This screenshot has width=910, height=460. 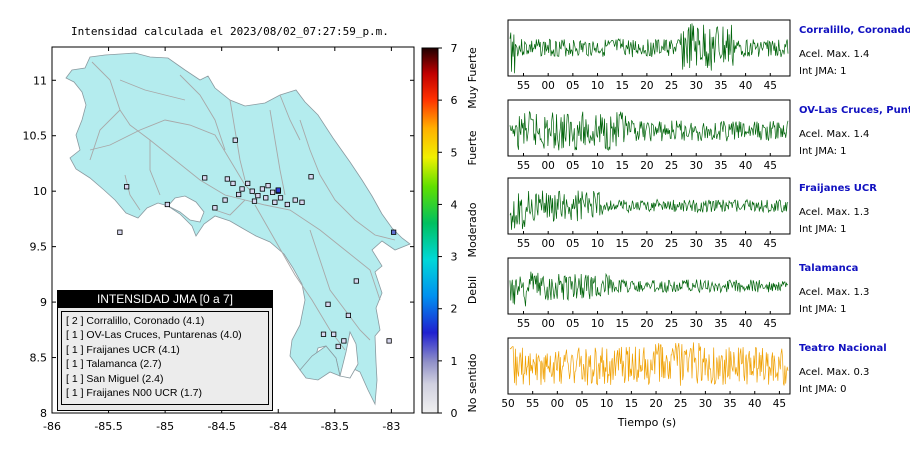 I want to click on colorbar-tick-label: 2, so click(x=454, y=309).